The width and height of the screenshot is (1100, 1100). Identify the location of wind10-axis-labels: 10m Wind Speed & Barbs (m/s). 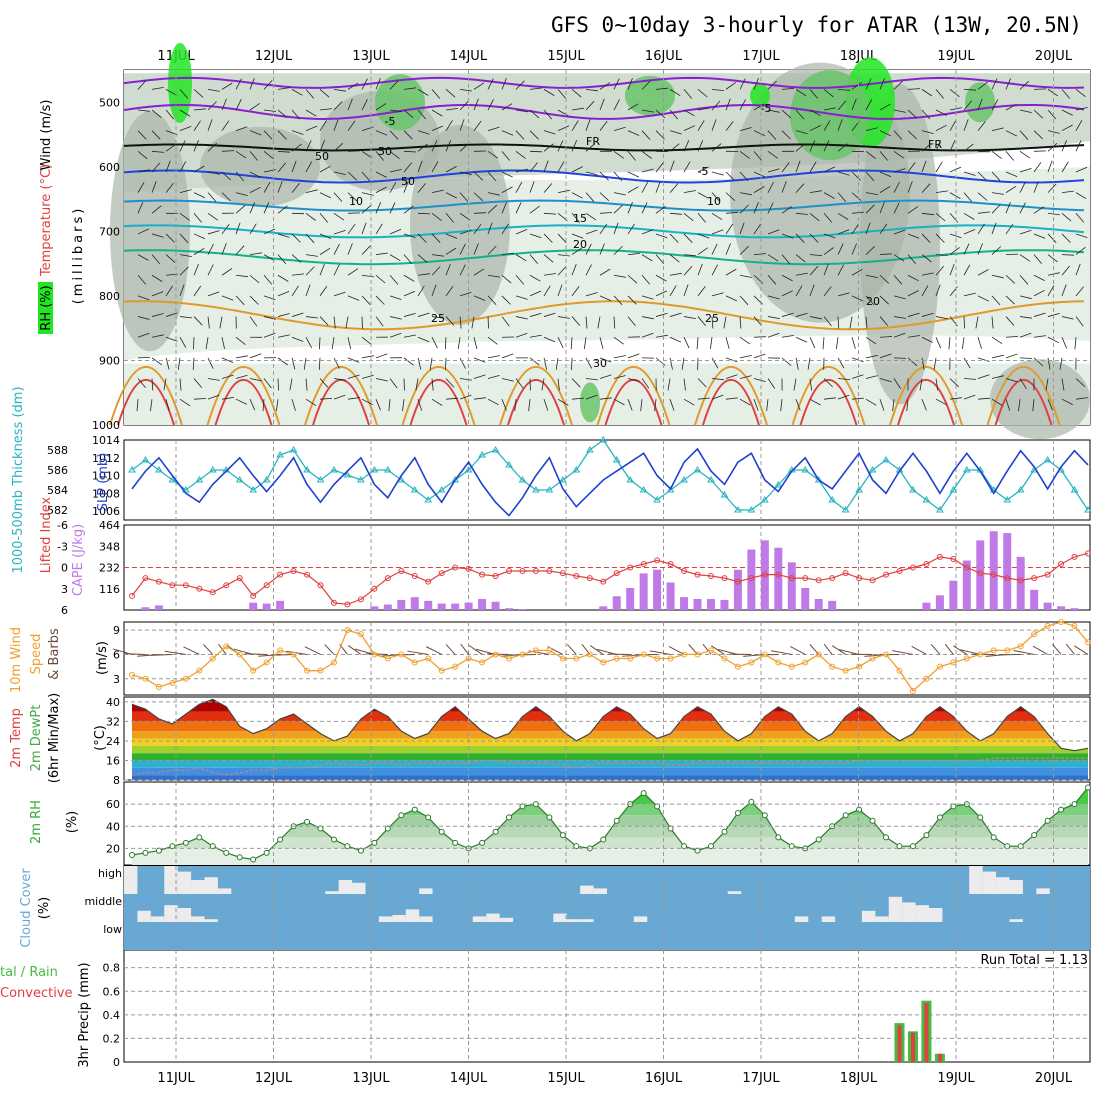
(59, 660).